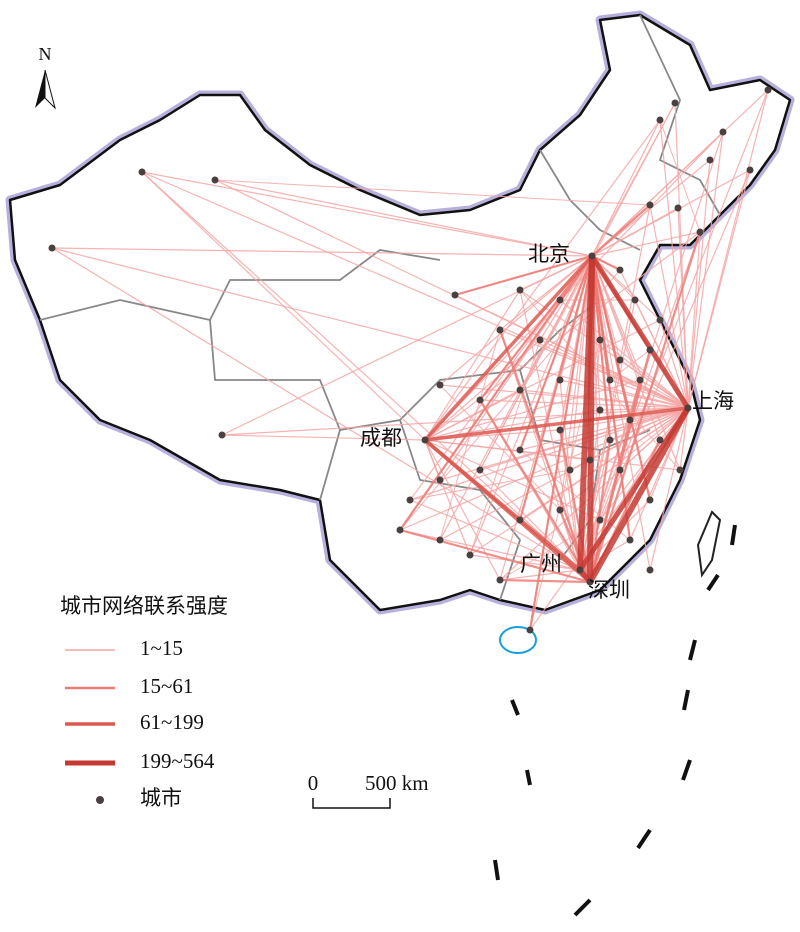  What do you see at coordinates (161, 648) in the screenshot?
I see `legend-label: 1~15` at bounding box center [161, 648].